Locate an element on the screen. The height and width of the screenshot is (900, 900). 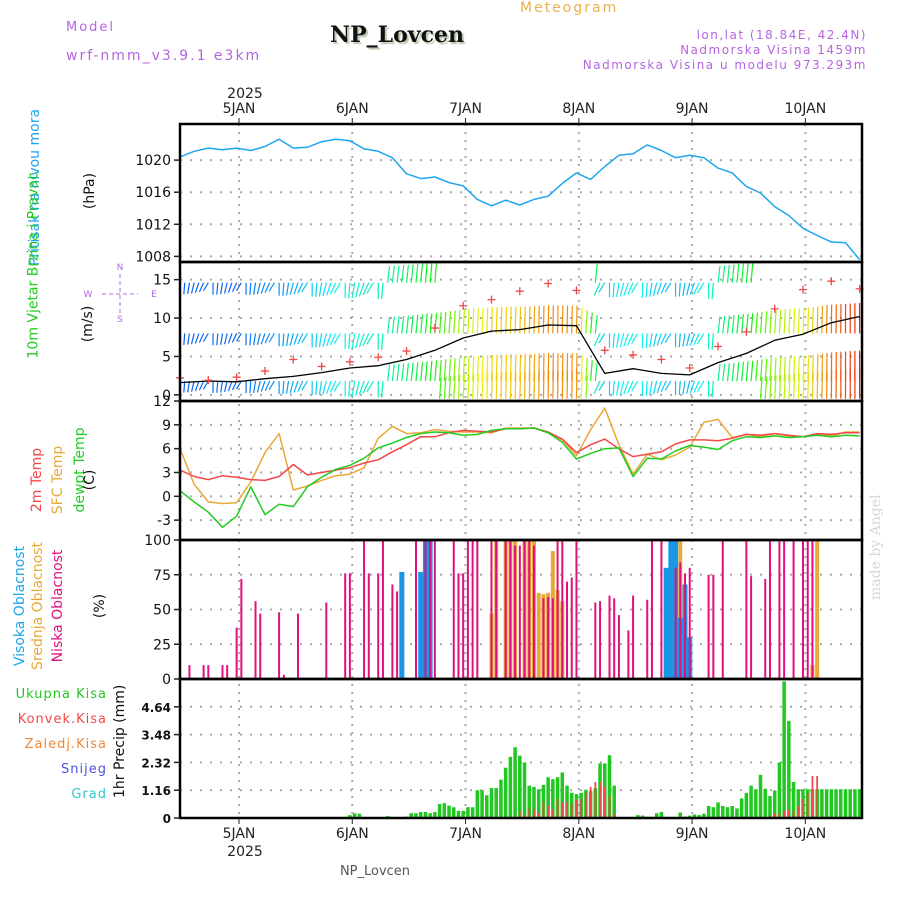
y-tick-label: 0 is located at coordinates (166, 396).